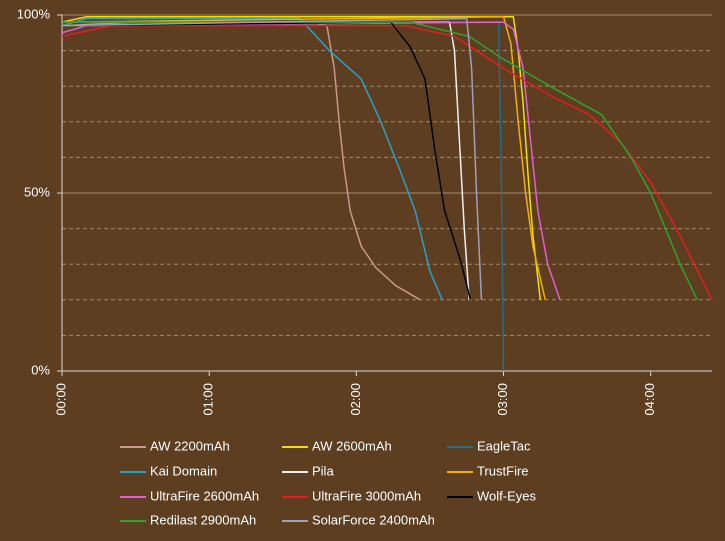  I want to click on legend-label: SolarForce 2400mAh, so click(373, 519).